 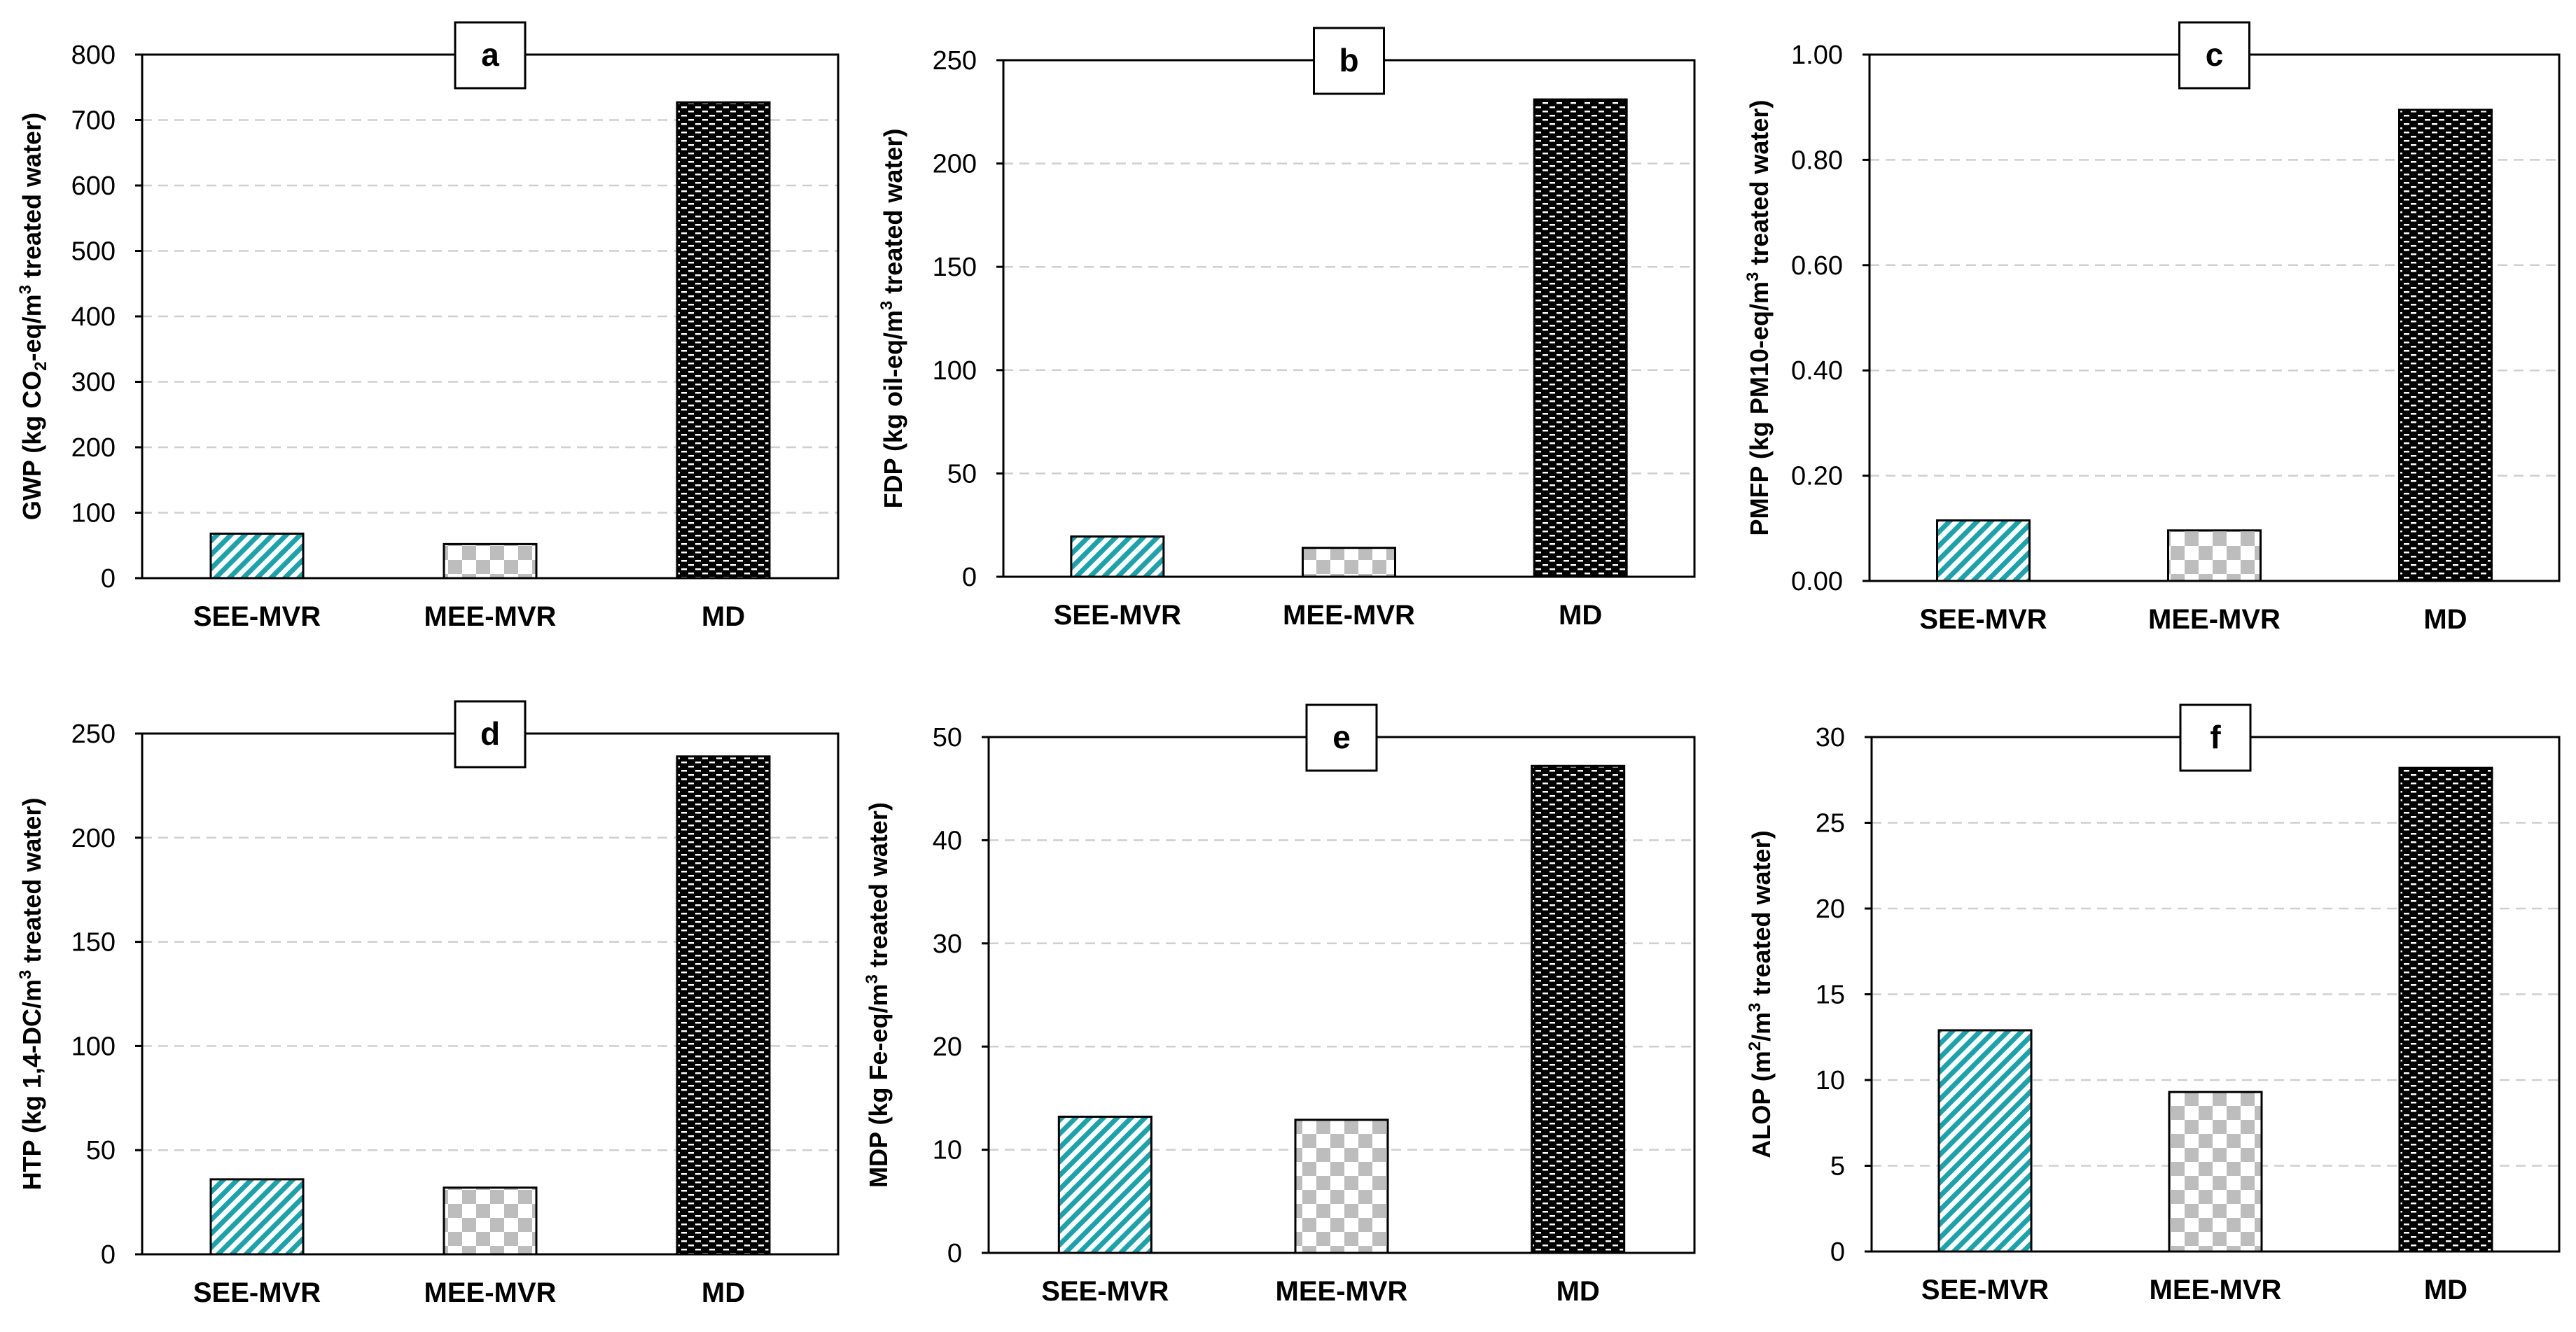 What do you see at coordinates (93, 383) in the screenshot?
I see `y-tick-label: 300` at bounding box center [93, 383].